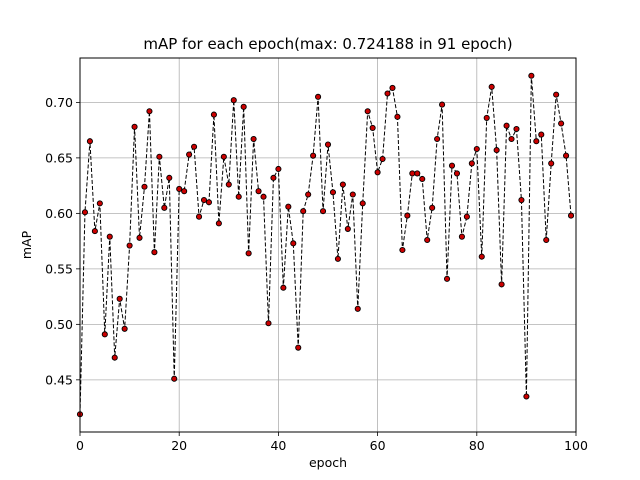  I want to click on x-tick-label: 40, so click(278, 445).